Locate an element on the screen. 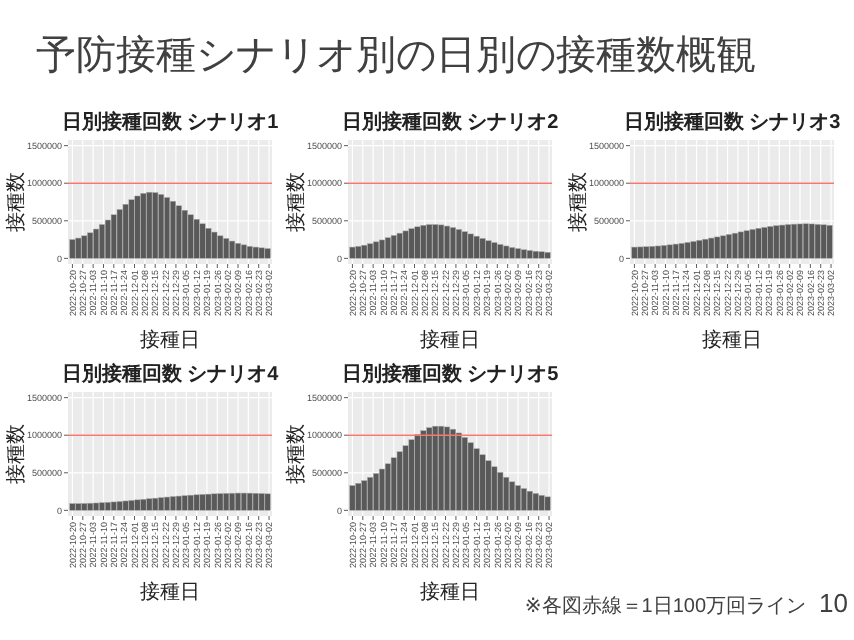 Image resolution: width=854 pixels, height=640 pixels. text: ※各図赤線＝1日100万回ライン is located at coordinates (665, 606).